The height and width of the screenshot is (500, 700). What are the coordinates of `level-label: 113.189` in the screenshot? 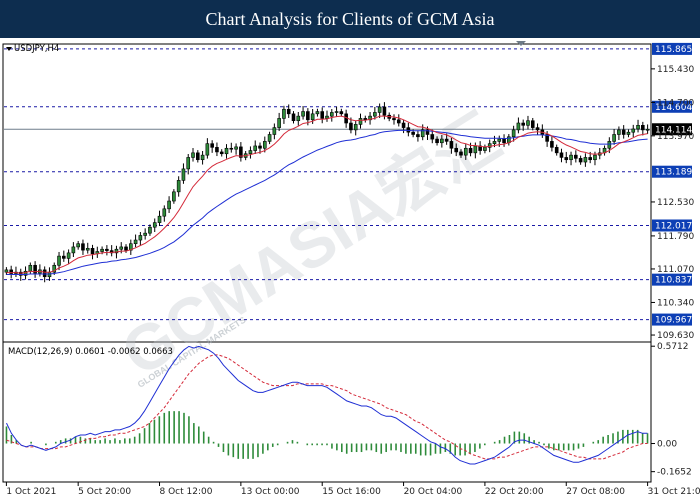 It's located at (673, 173).